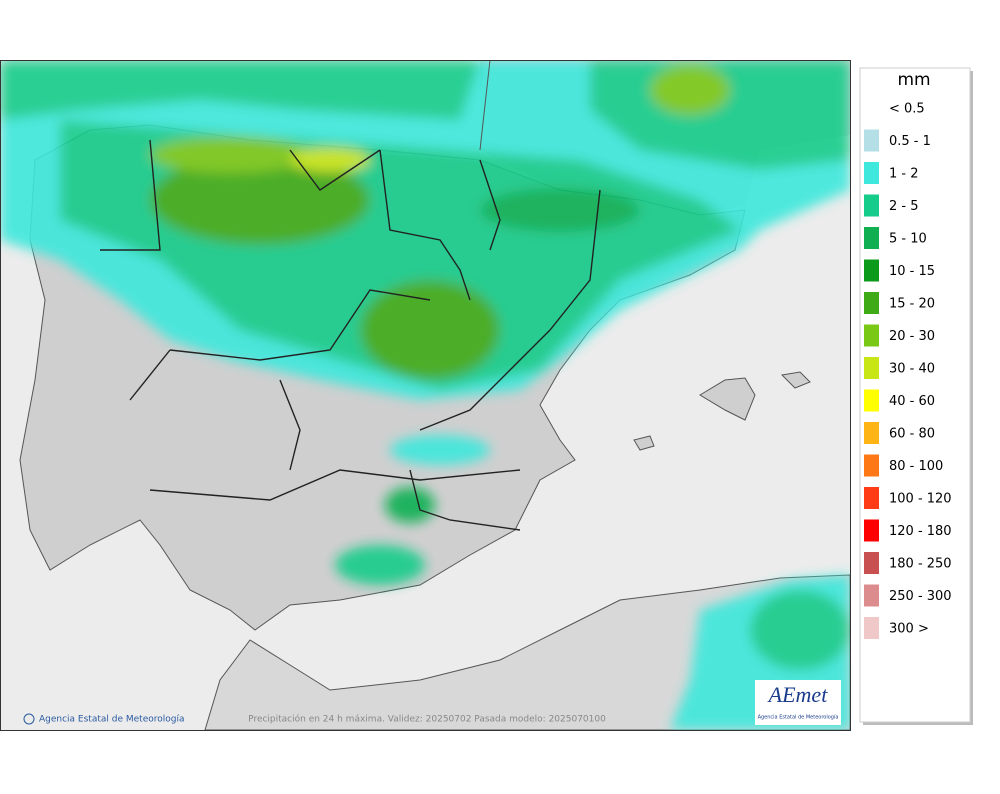 Image resolution: width=1000 pixels, height=794 pixels. Describe the element at coordinates (907, 109) in the screenshot. I see `legend-label: < 0.5` at that location.